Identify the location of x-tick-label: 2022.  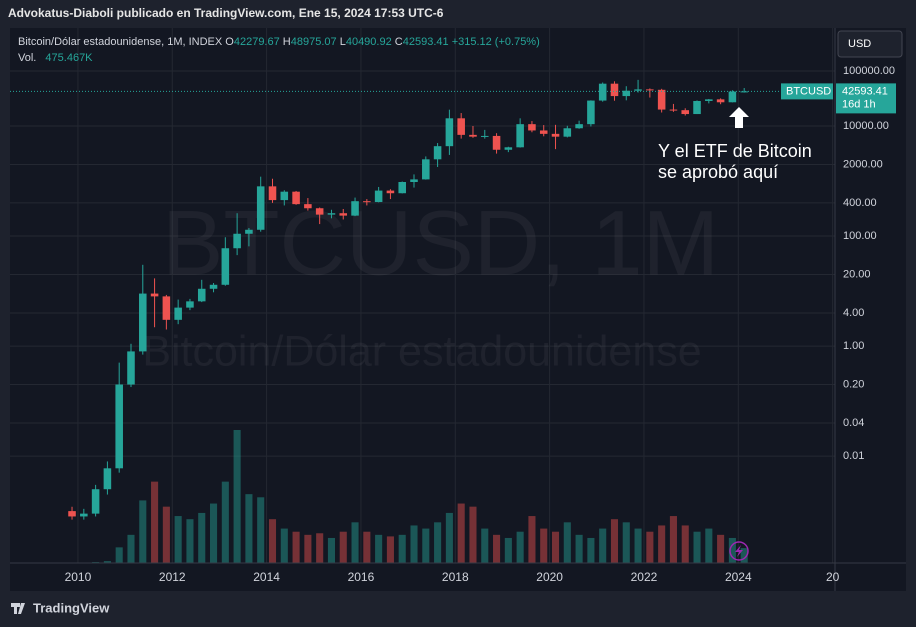
(644, 577).